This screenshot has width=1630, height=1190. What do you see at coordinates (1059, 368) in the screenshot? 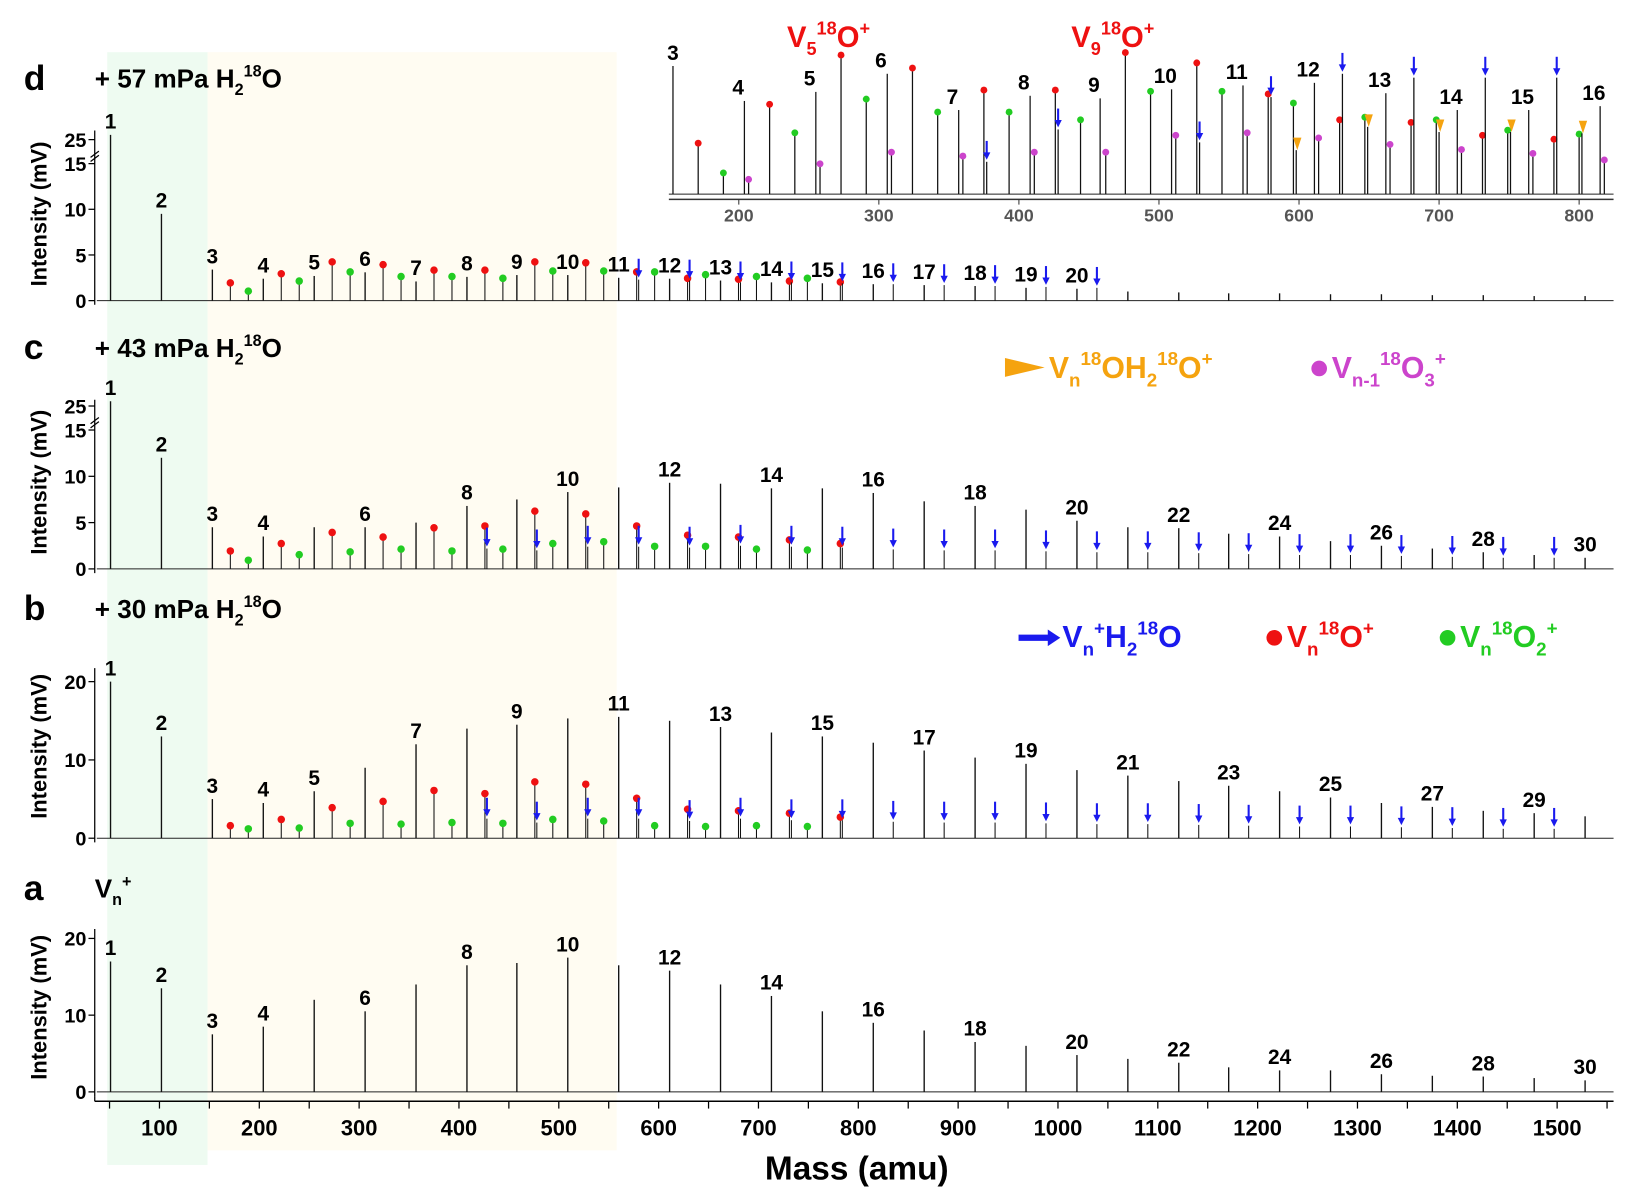
I see `legend-label-part: V` at bounding box center [1059, 368].